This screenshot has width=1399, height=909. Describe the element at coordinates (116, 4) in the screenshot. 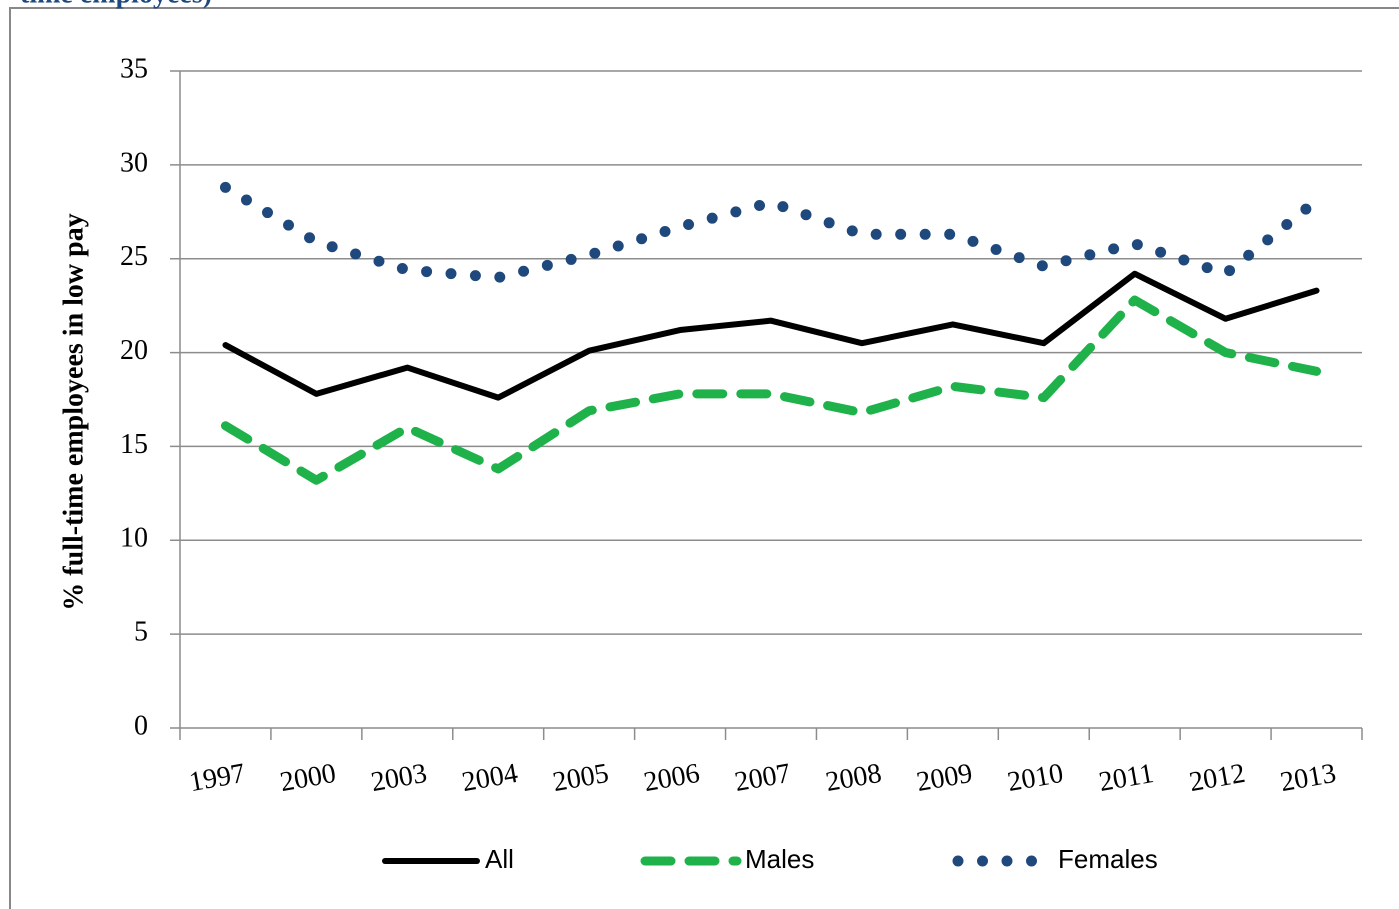

I see `chart-title: time employees)` at that location.